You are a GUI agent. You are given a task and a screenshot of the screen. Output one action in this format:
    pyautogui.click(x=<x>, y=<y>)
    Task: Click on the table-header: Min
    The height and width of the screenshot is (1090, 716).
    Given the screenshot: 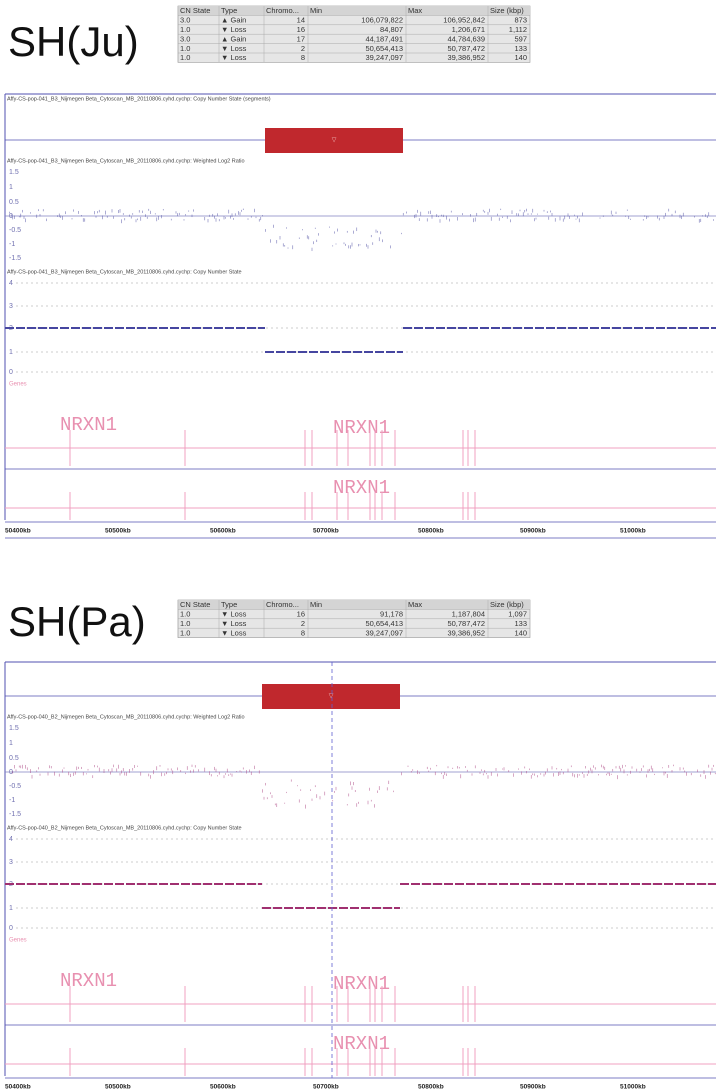 What is the action you would take?
    pyautogui.click(x=316, y=604)
    